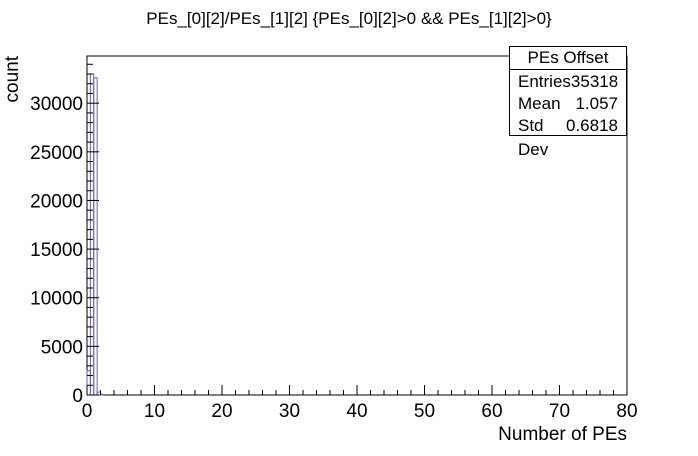 The image size is (698, 456). Describe the element at coordinates (56, 250) in the screenshot. I see `y-tick-label: 15000` at that location.